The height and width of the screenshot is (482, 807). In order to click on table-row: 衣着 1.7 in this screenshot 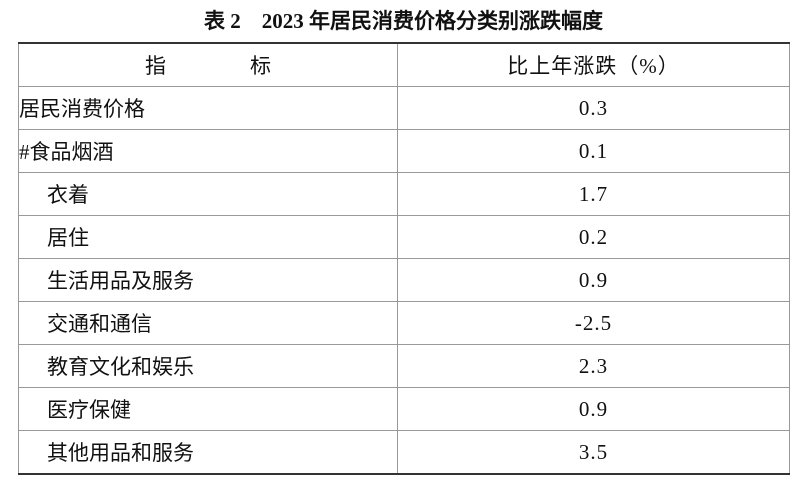, I will do `click(404, 194)`.